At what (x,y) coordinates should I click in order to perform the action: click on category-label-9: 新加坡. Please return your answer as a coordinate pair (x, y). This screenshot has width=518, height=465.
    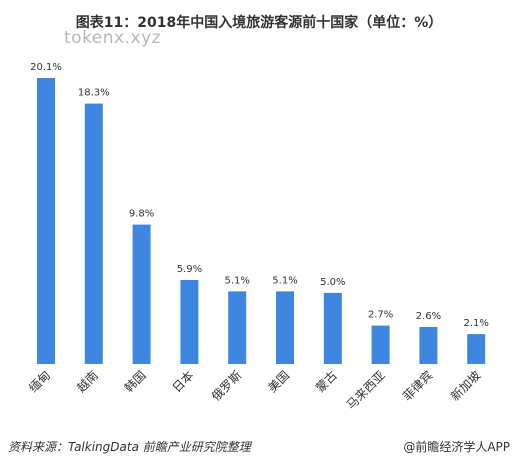
    Looking at the image, I should click on (465, 386).